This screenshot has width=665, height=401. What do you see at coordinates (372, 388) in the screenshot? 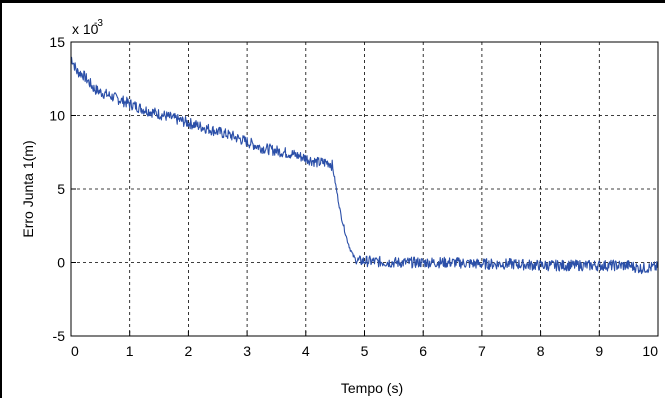
I see `x-axis-label: Tempo (s)` at bounding box center [372, 388].